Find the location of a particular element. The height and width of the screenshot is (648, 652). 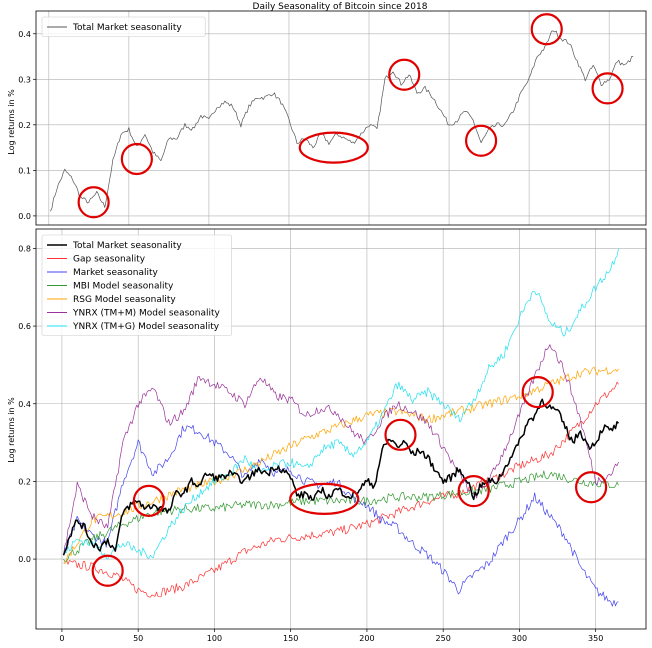

bot-xtick-label: 200 is located at coordinates (366, 638).